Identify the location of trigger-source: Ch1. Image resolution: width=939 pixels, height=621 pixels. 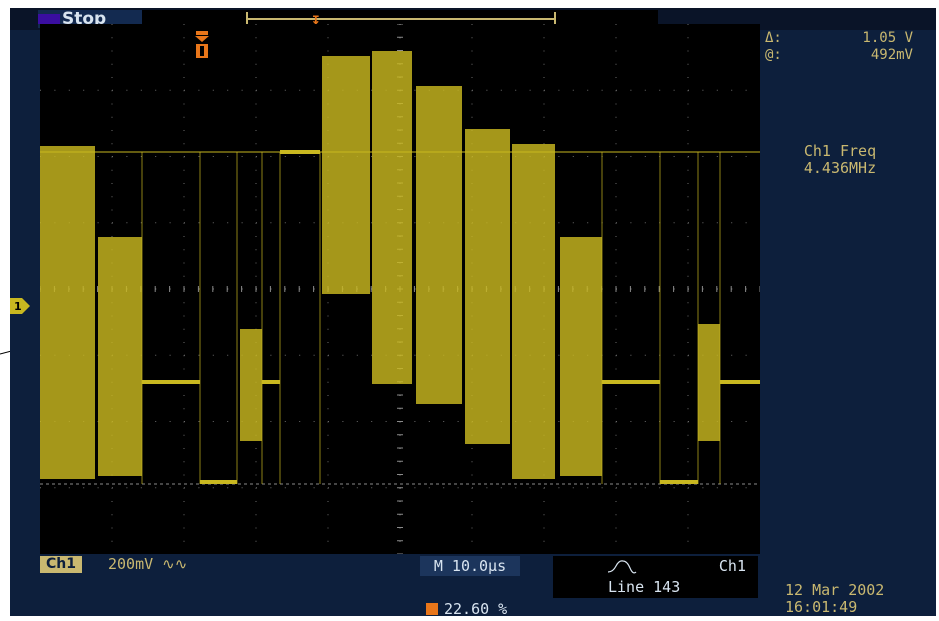
(732, 566).